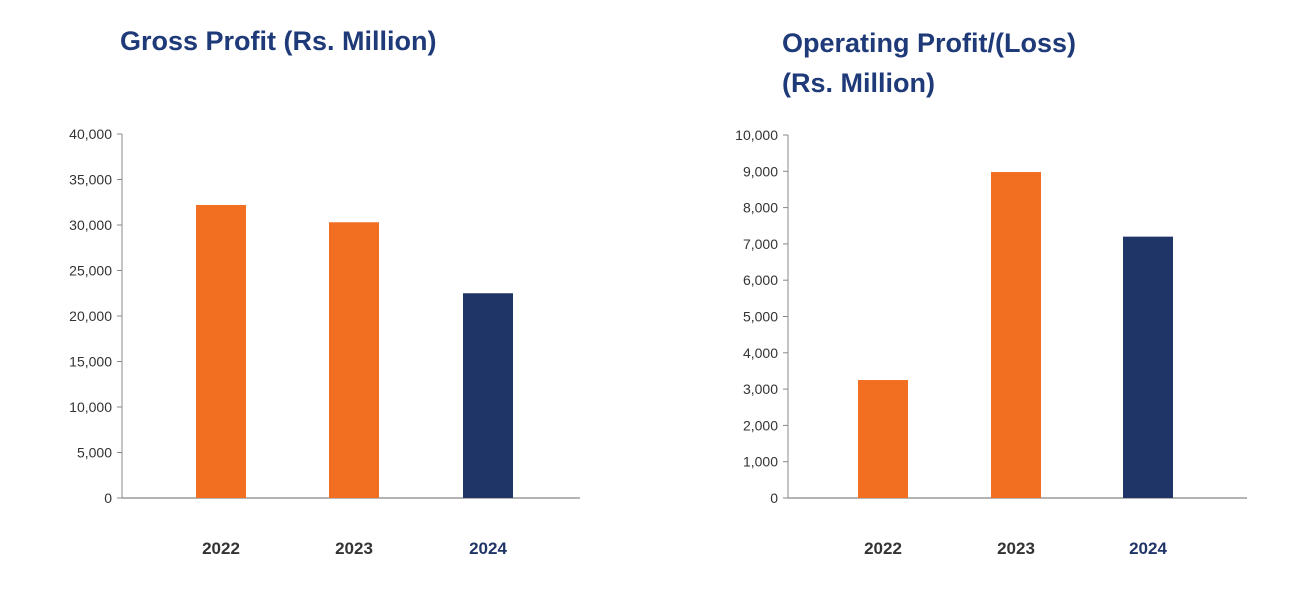 The width and height of the screenshot is (1292, 595). I want to click on y-tick-label: 2,000, so click(760, 425).